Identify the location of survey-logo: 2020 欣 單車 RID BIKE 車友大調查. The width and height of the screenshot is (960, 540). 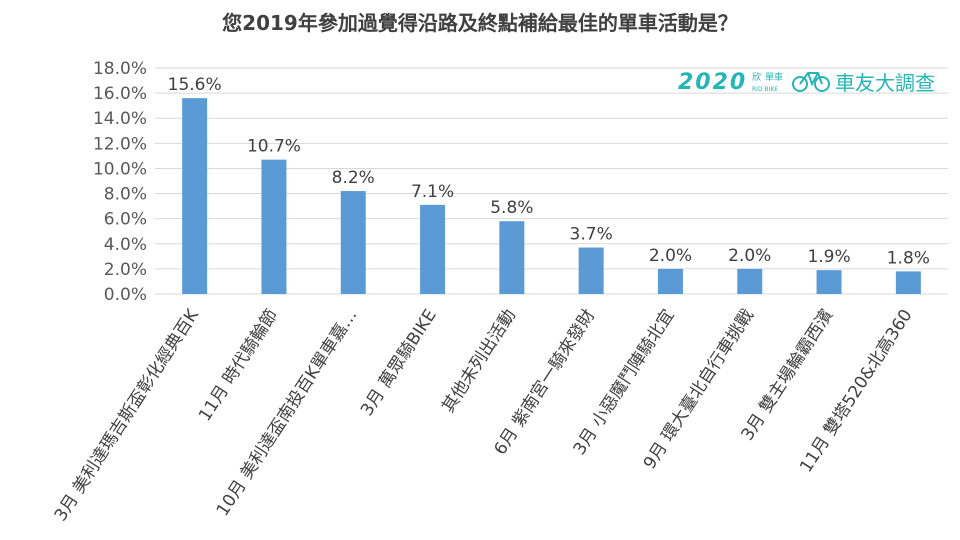
(806, 82).